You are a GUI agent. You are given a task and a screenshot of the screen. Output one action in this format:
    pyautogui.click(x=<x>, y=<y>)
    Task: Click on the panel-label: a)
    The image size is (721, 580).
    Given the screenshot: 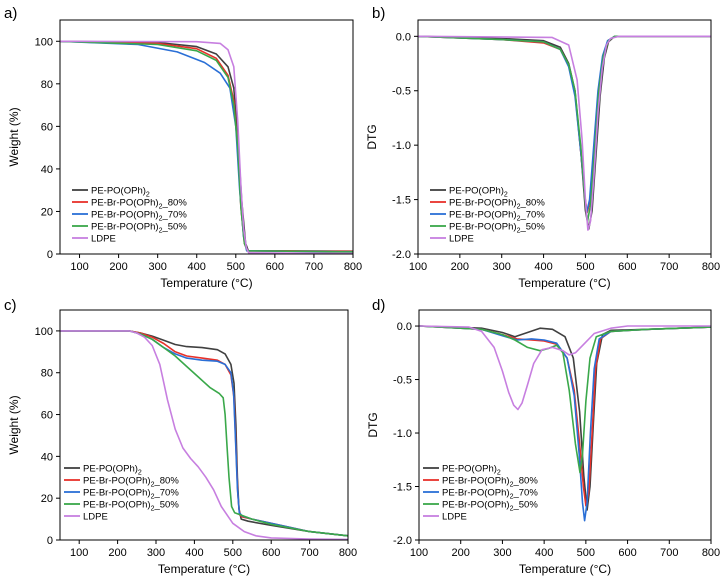 What is the action you would take?
    pyautogui.click(x=10, y=13)
    